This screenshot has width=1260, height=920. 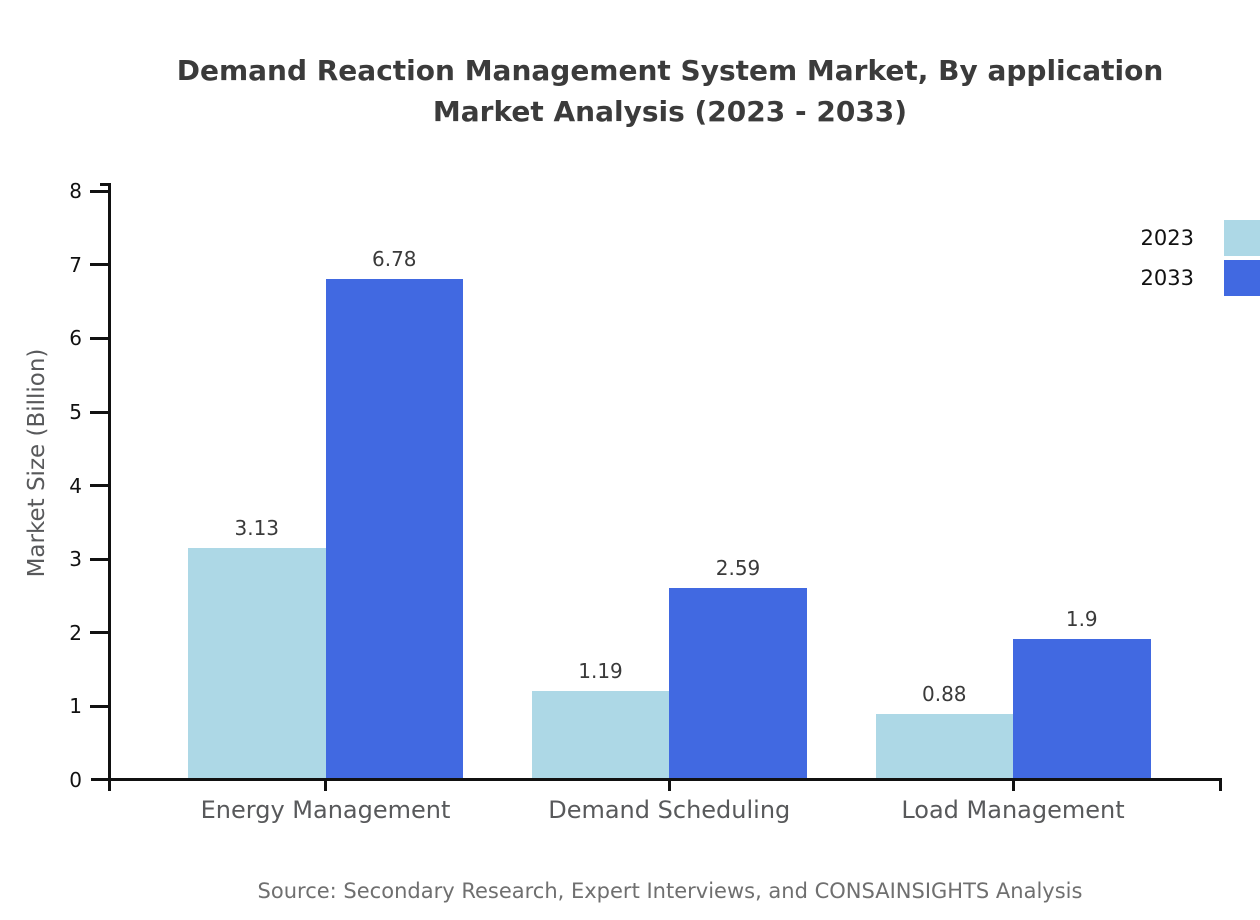 I want to click on bar-value-label-2023-load-management: 0.88, so click(x=944, y=693).